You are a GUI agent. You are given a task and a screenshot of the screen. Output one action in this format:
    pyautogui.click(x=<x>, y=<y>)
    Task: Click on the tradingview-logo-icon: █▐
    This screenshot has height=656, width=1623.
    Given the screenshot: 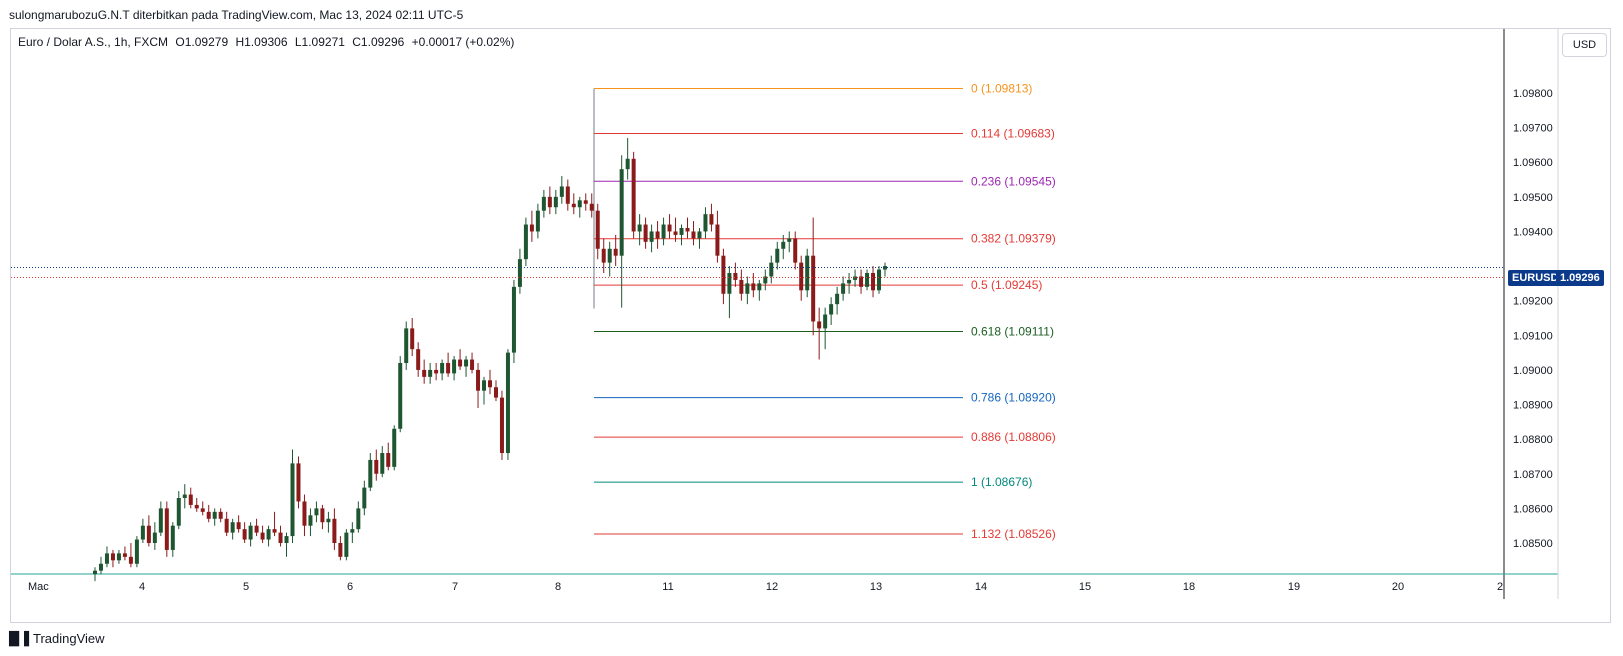 What is the action you would take?
    pyautogui.click(x=19, y=639)
    